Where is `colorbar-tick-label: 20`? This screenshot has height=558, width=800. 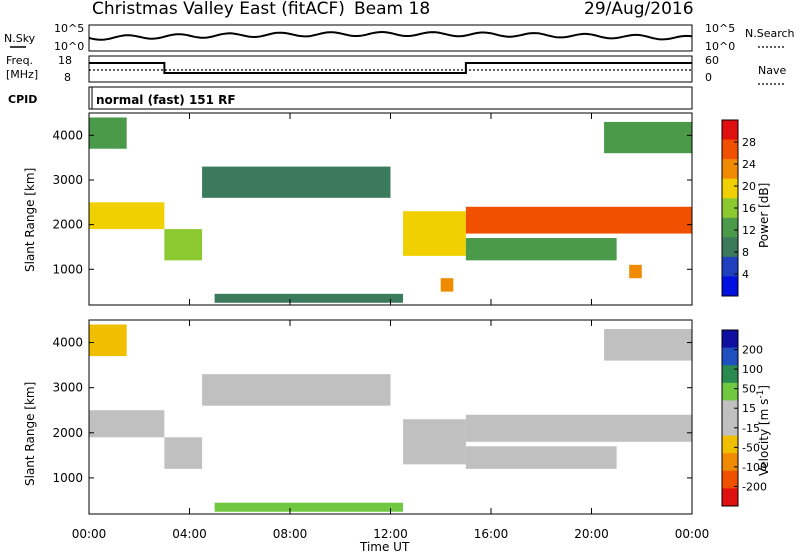 colorbar-tick-label: 20 is located at coordinates (749, 186).